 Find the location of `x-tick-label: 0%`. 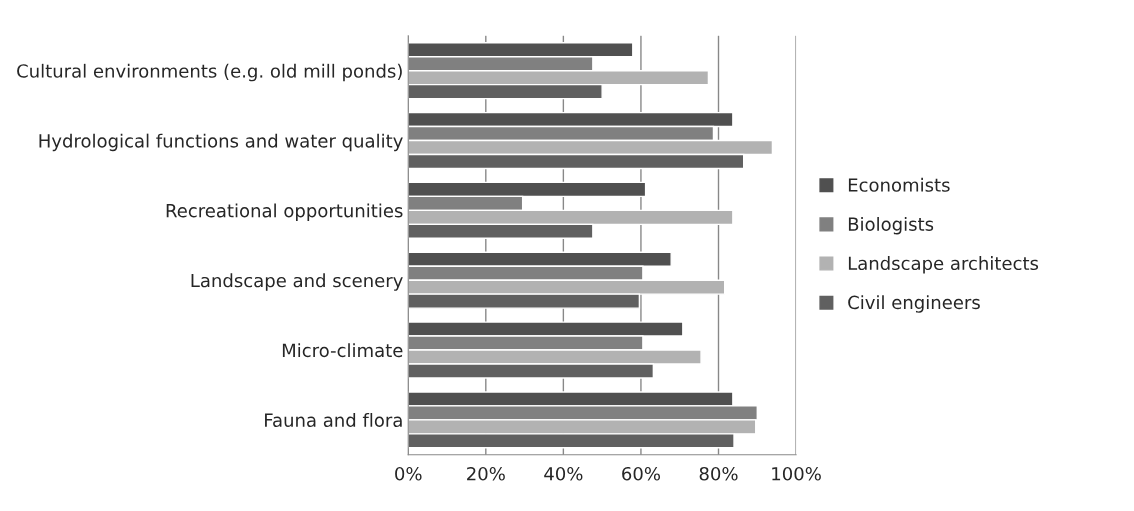

x-tick-label: 0% is located at coordinates (408, 473).